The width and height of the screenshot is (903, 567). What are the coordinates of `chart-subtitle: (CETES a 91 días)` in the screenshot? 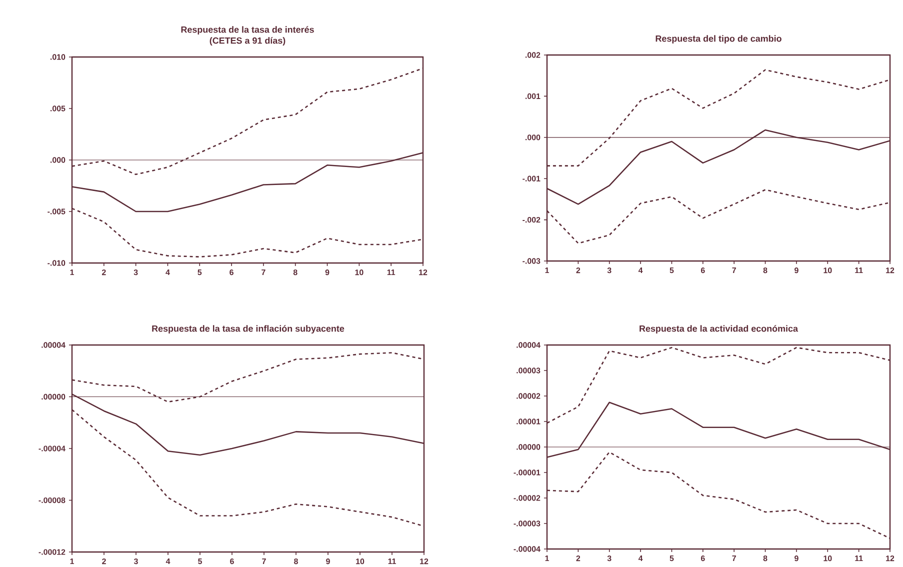 It's located at (248, 41).